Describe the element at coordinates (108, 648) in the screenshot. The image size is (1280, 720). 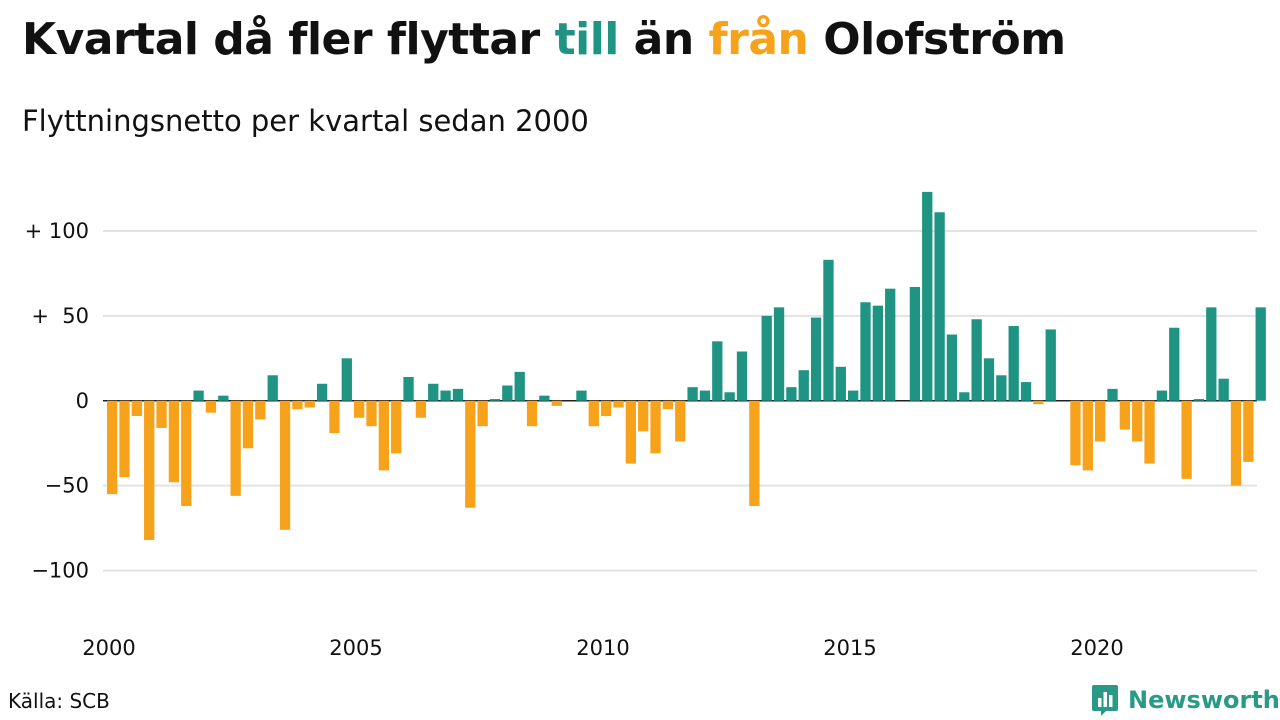
I see `x-tick-label: 2000` at that location.